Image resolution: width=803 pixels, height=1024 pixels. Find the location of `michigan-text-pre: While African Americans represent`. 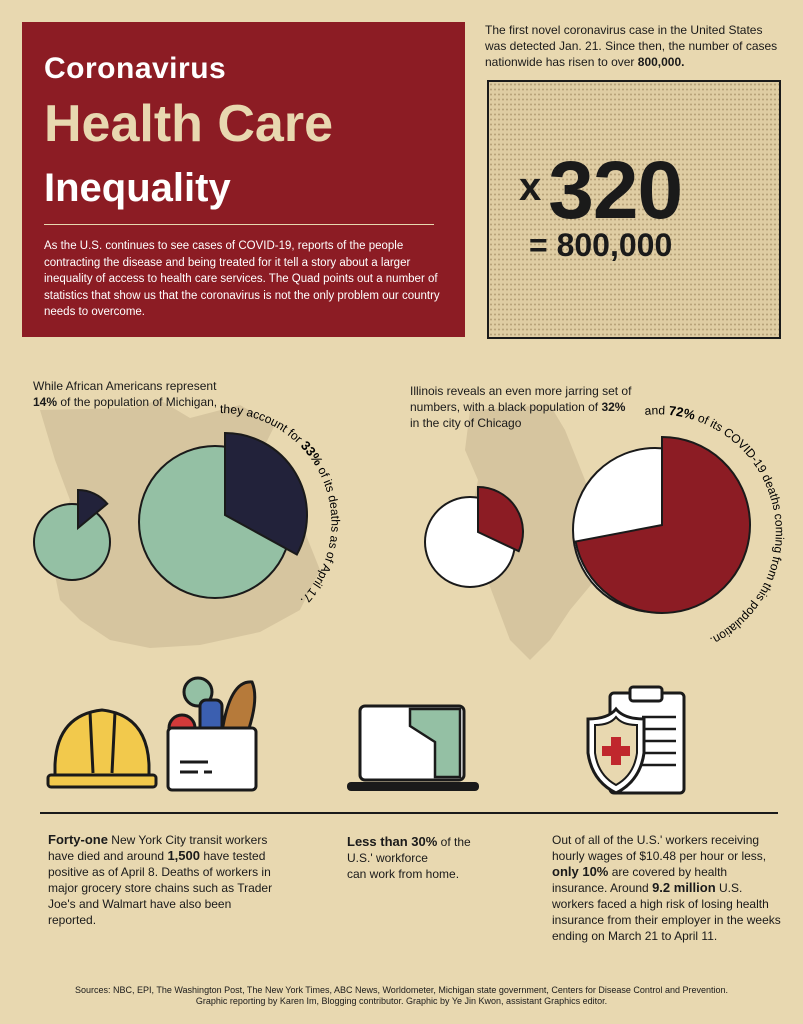

michigan-text-pre: While African Americans represent is located at coordinates (125, 386).